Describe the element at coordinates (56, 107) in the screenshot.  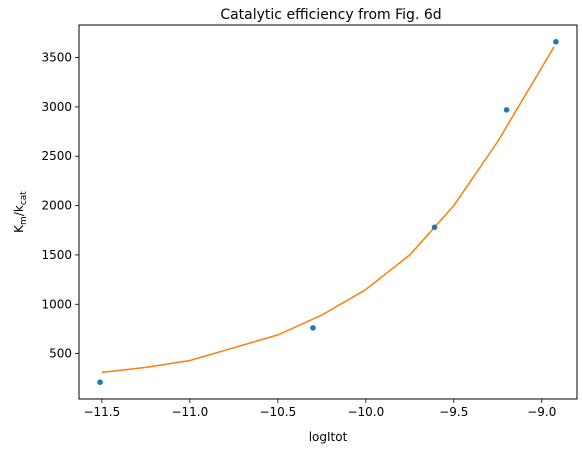
I see `y-tick-label: 3000` at that location.